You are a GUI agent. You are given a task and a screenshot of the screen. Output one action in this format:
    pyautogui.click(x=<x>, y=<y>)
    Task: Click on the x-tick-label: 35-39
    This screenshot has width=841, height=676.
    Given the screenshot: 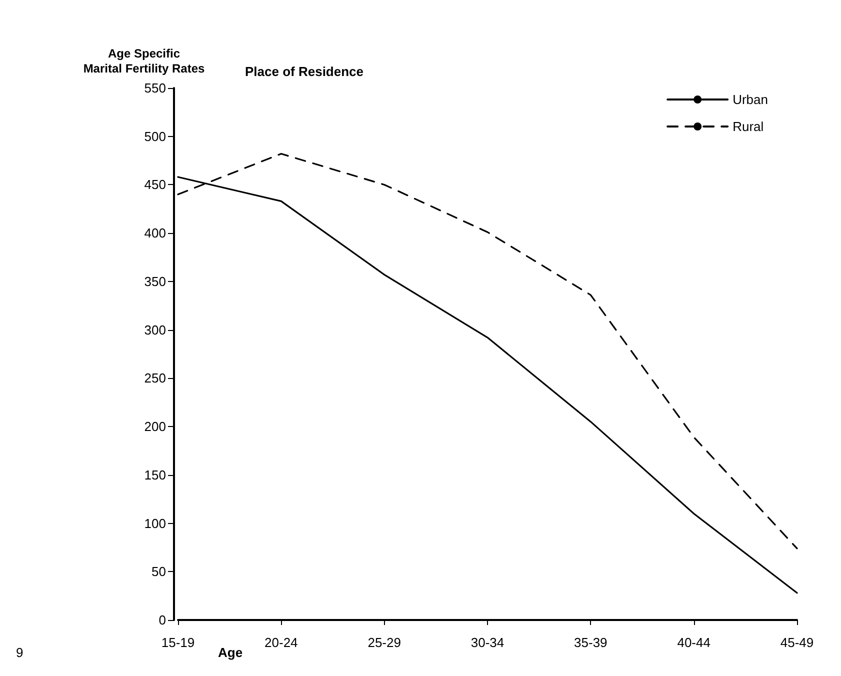 What is the action you would take?
    pyautogui.click(x=591, y=642)
    